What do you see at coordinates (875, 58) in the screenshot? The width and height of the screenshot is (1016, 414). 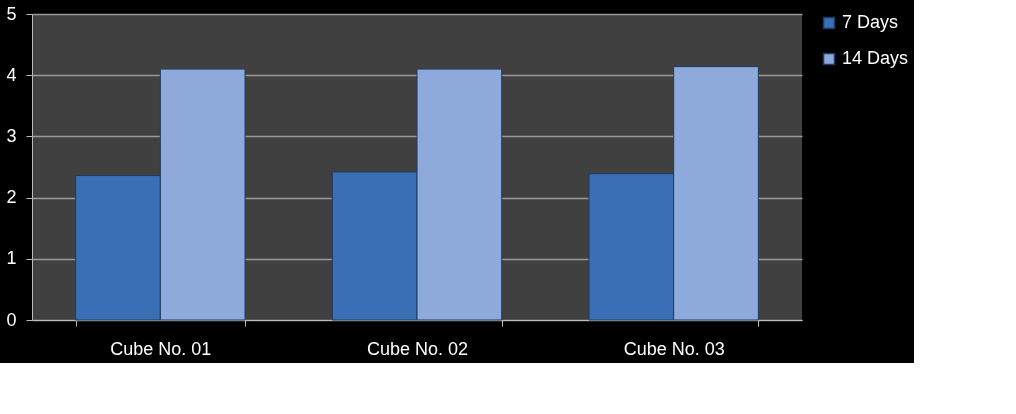 I see `legend-label: 14 Days` at bounding box center [875, 58].